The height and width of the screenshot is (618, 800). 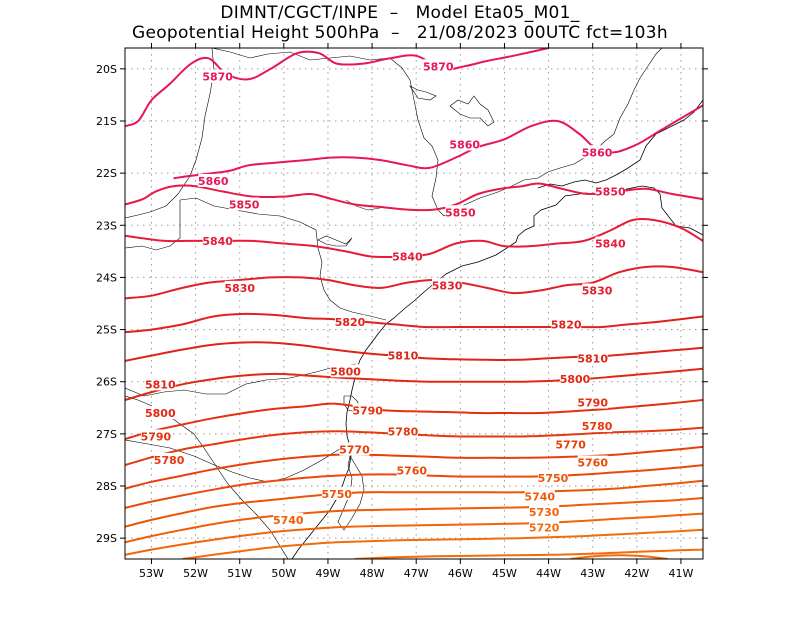 What do you see at coordinates (400, 13) in the screenshot?
I see `title-line-1: DIMNT/CGCT/INPE – Model Eta05_M01_` at bounding box center [400, 13].